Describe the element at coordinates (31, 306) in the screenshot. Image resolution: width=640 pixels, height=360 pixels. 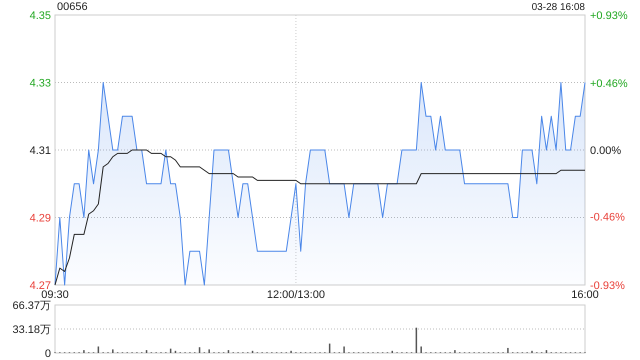
I see `y-tick-label: 66.37万` at that location.